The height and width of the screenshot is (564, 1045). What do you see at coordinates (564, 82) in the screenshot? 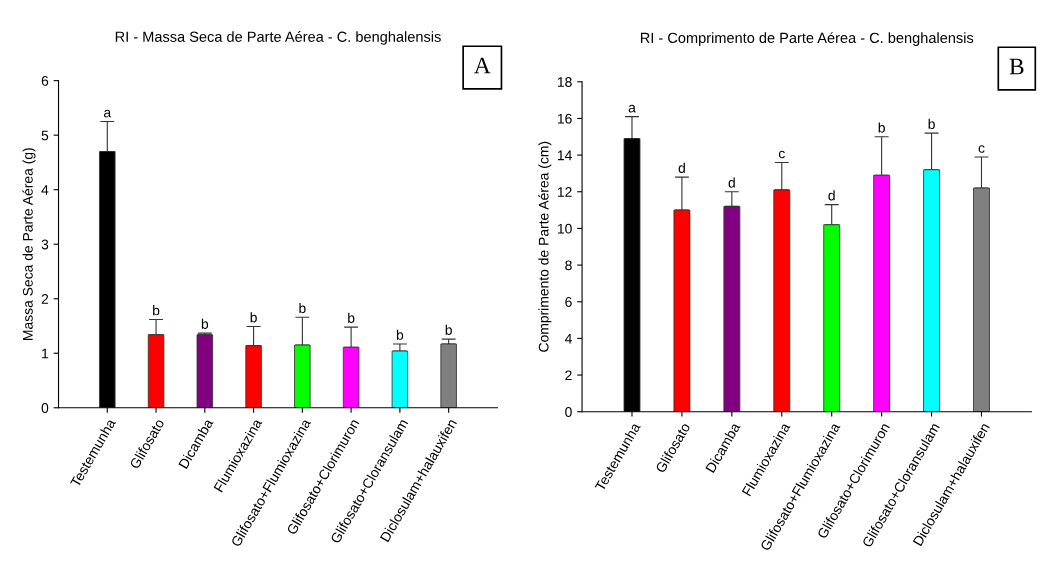
I see `y-tick-label: 18` at bounding box center [564, 82].